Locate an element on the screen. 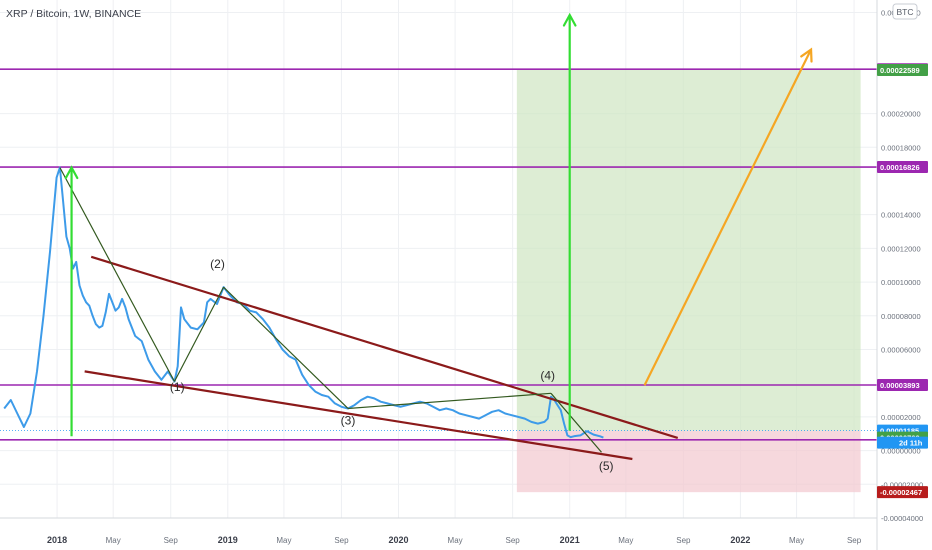 This screenshot has height=550, width=932. currency-badge-label: BTC is located at coordinates (905, 12).